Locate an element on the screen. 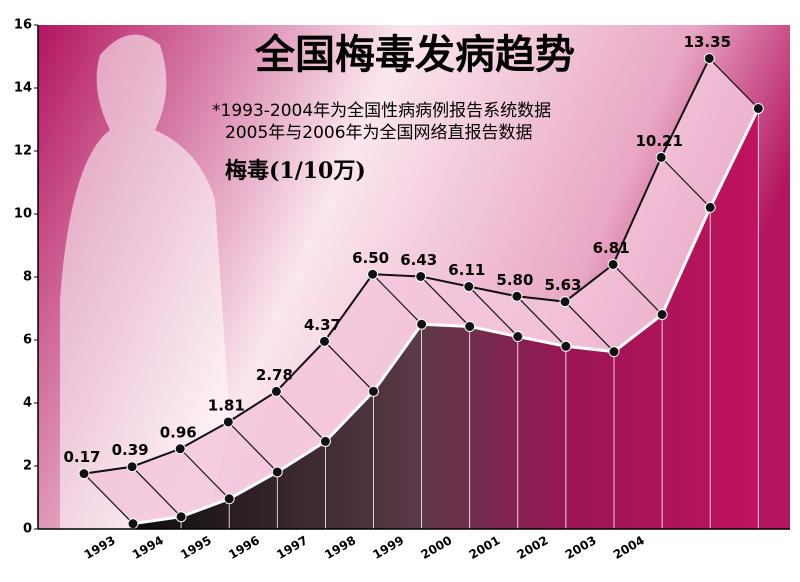 The width and height of the screenshot is (800, 582). x-tick-label: 2004 is located at coordinates (629, 547).